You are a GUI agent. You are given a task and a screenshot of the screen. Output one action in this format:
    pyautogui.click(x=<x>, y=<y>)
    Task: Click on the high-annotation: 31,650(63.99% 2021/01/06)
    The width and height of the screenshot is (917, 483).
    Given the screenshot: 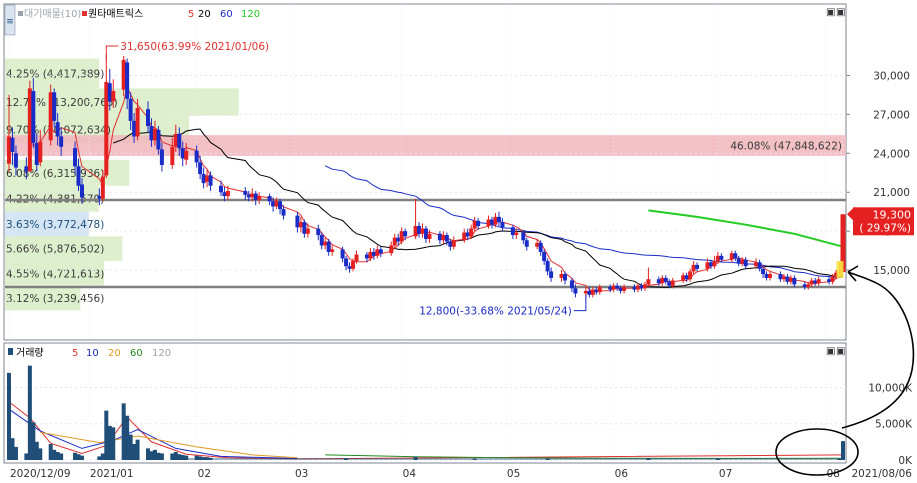 What is the action you would take?
    pyautogui.click(x=194, y=47)
    